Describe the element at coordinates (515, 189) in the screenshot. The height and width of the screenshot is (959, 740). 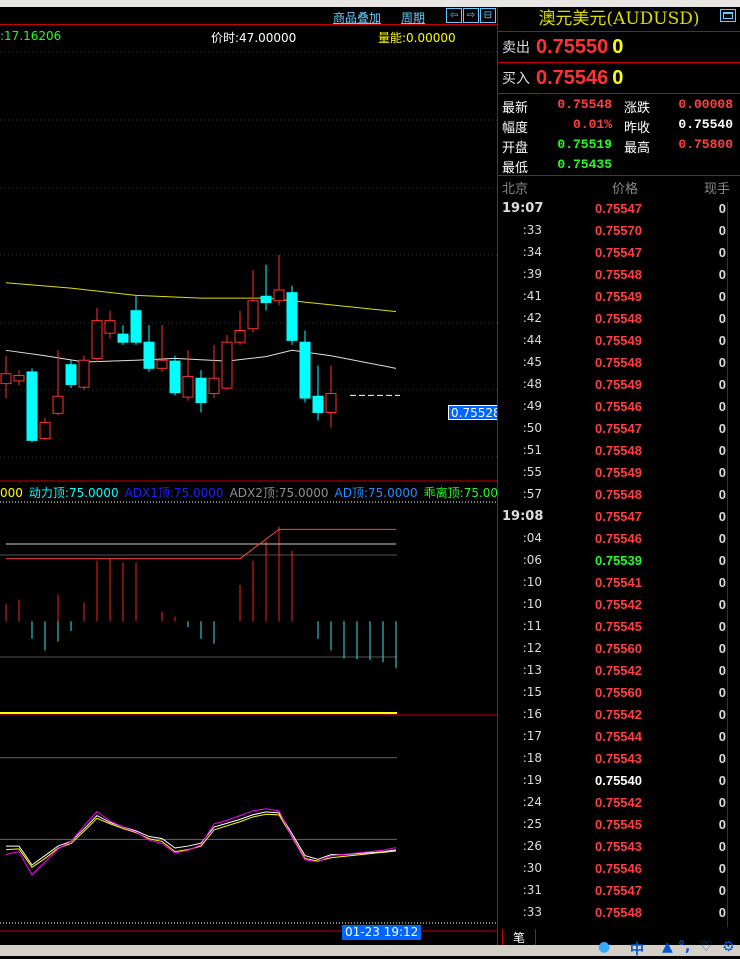
I see `header-time: 北京` at that location.